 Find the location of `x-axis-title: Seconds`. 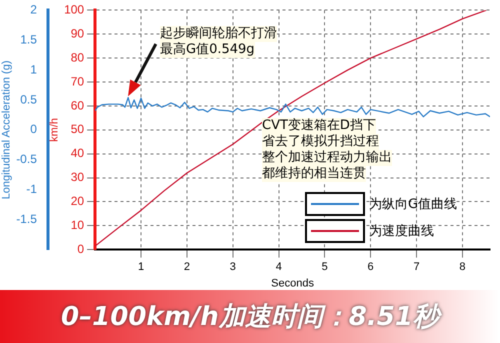

x-axis-title: Seconds is located at coordinates (292, 283).